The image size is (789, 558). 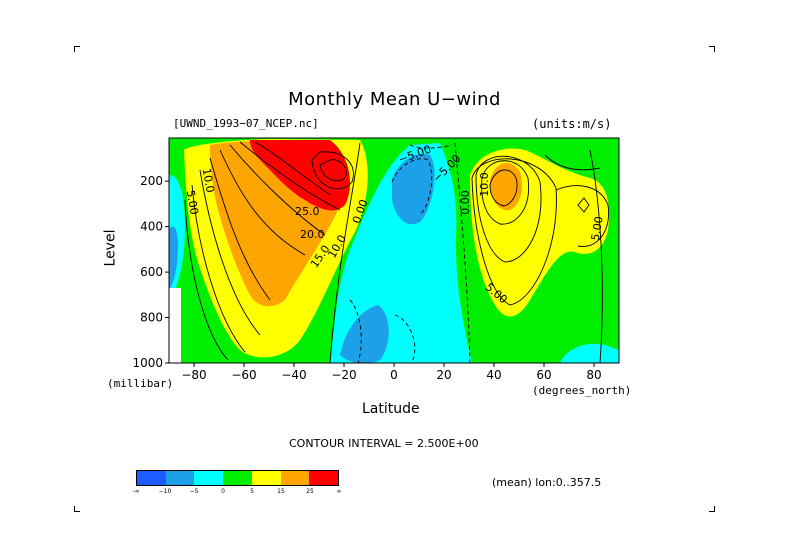 What do you see at coordinates (136, 491) in the screenshot?
I see `colorbar-label: -∞` at bounding box center [136, 491].